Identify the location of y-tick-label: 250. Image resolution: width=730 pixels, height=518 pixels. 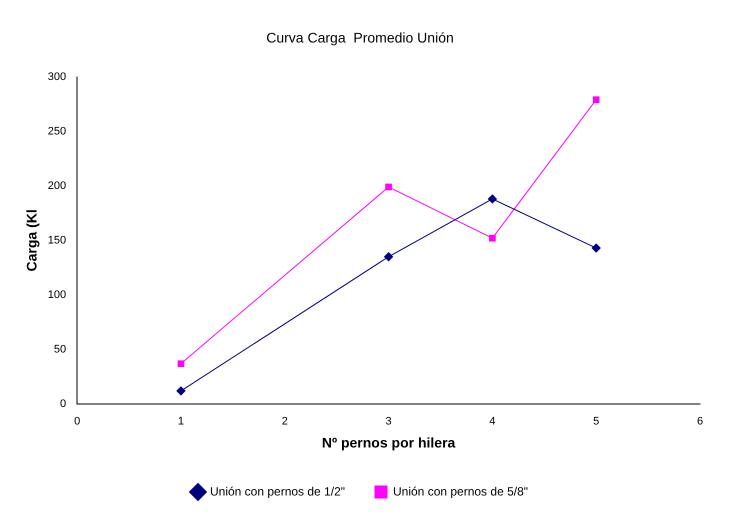
(57, 131).